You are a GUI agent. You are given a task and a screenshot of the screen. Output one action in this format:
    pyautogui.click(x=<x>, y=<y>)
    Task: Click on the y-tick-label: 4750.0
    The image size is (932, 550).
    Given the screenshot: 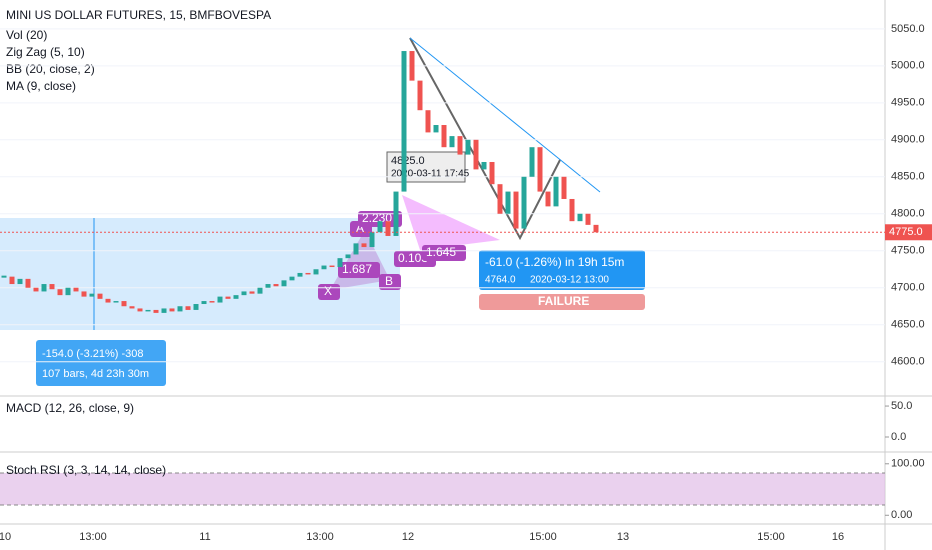 What is the action you would take?
    pyautogui.click(x=908, y=251)
    